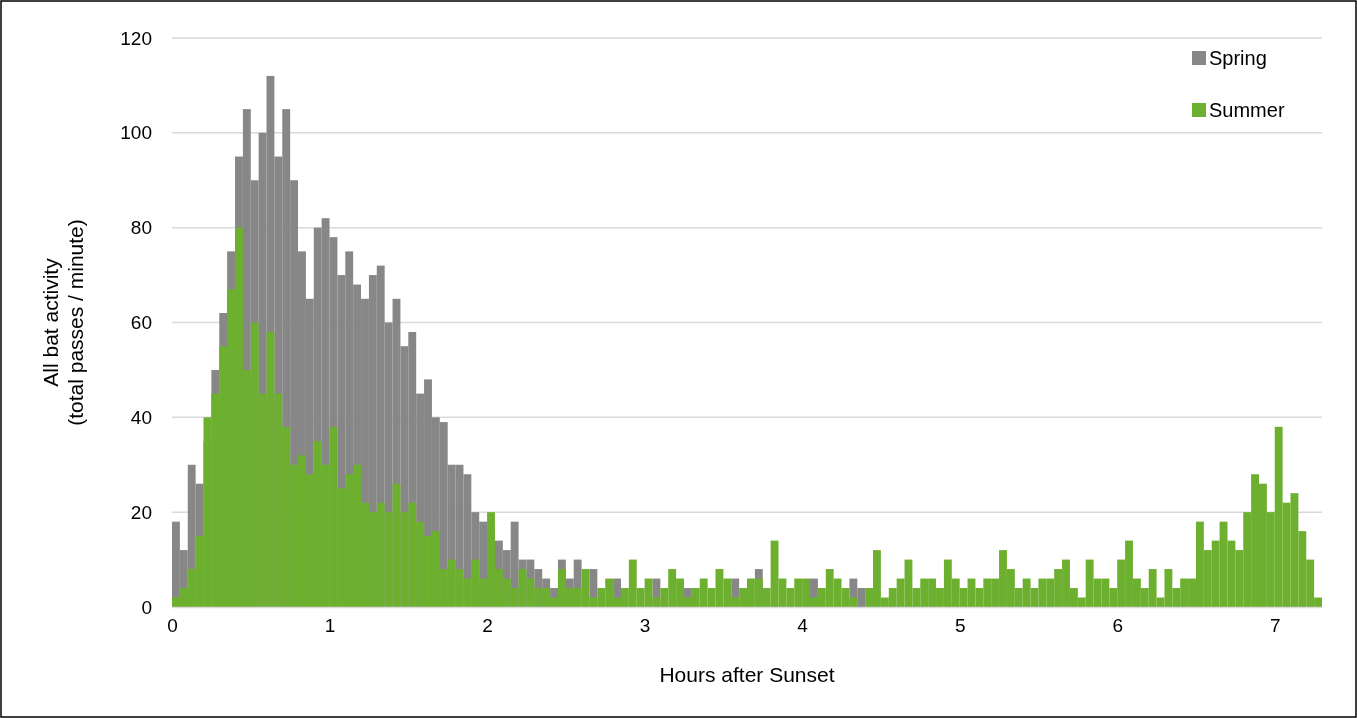  Describe the element at coordinates (960, 626) in the screenshot. I see `x-tick-label: 5` at that location.